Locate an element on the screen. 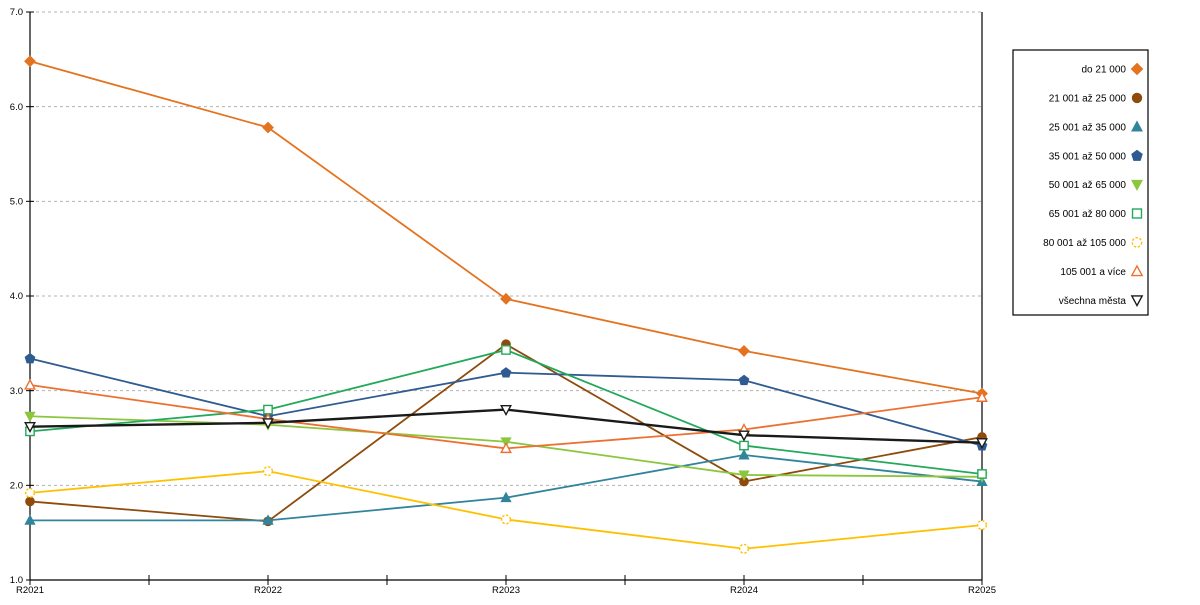 The width and height of the screenshot is (1200, 605). legend-item: 105 001 a více is located at coordinates (1102, 271).